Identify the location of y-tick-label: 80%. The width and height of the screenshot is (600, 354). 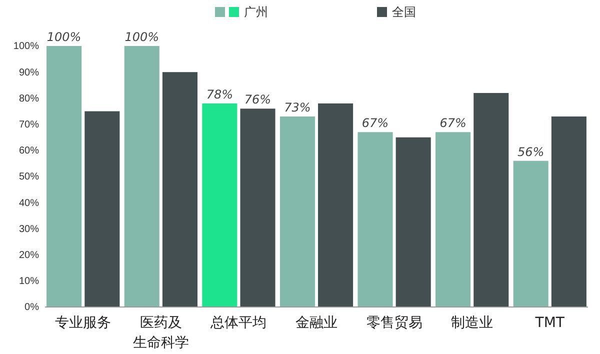
(29, 98).